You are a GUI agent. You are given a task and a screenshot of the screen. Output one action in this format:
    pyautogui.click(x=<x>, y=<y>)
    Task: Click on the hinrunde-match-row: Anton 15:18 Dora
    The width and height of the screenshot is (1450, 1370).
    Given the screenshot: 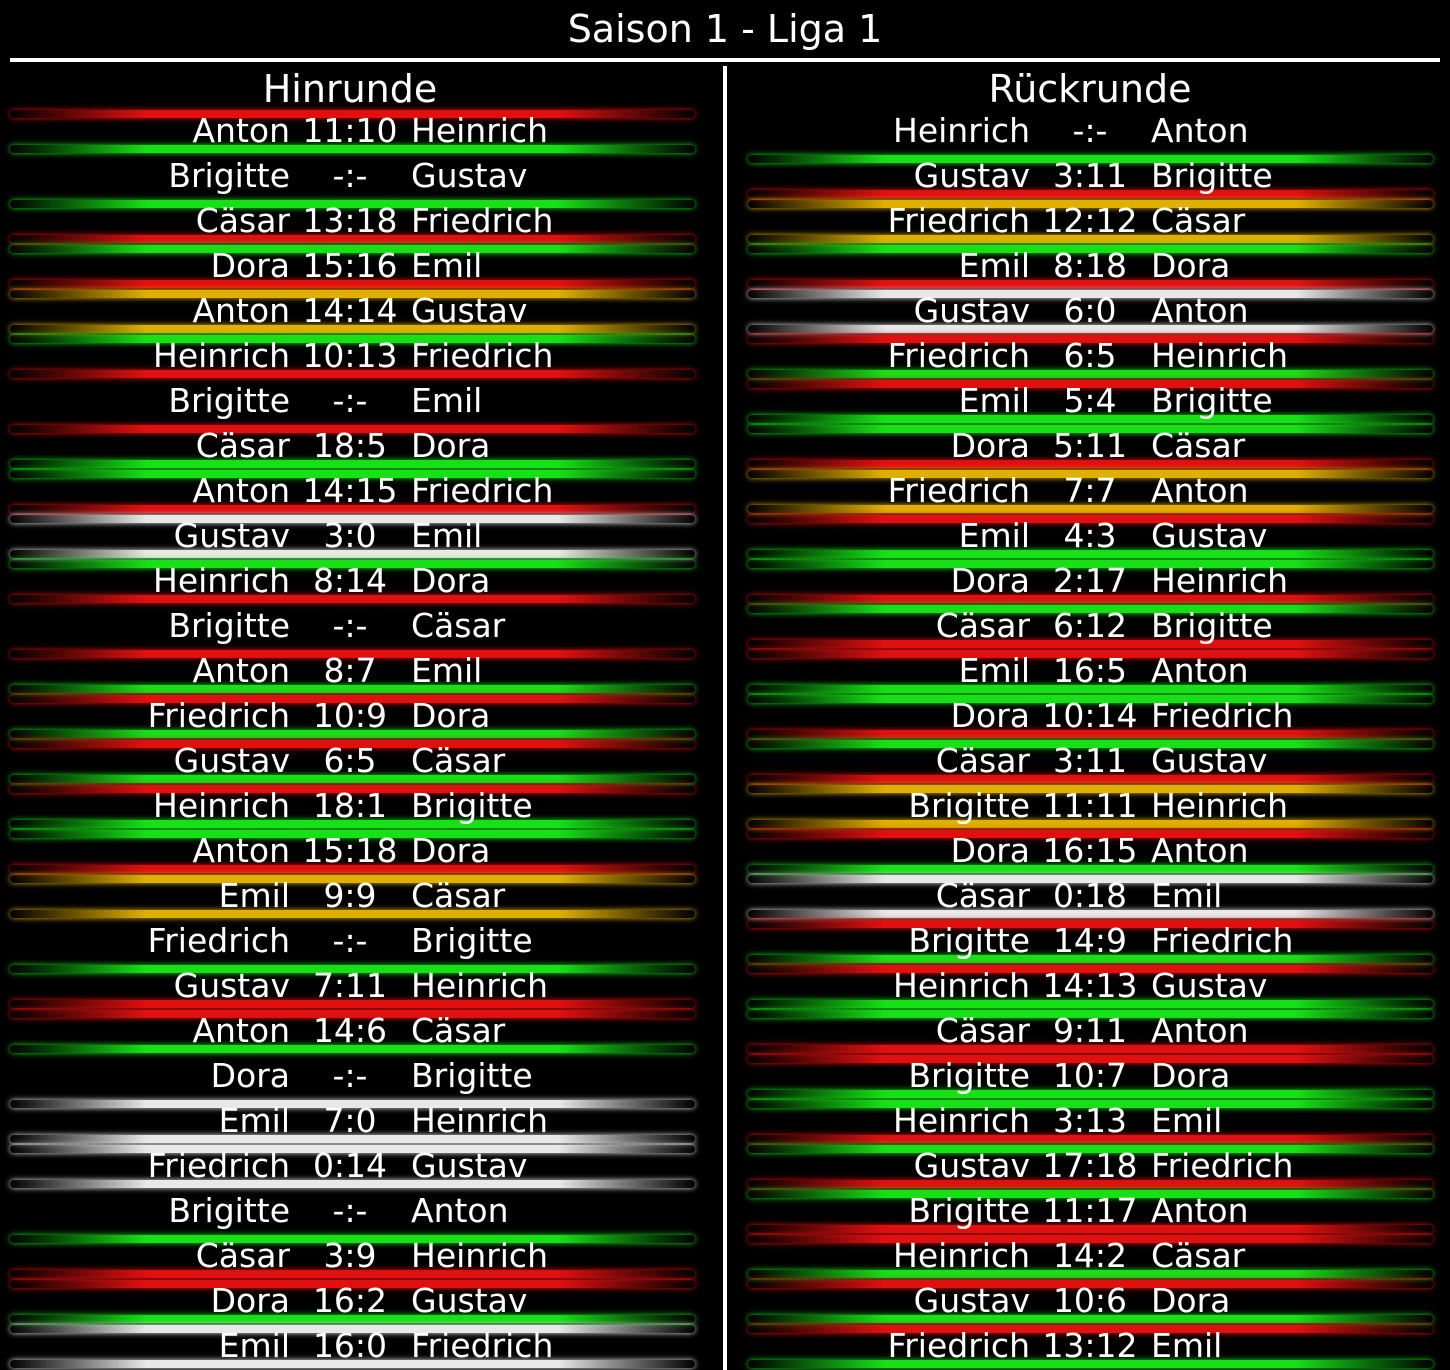 What is the action you would take?
    pyautogui.click(x=725, y=850)
    